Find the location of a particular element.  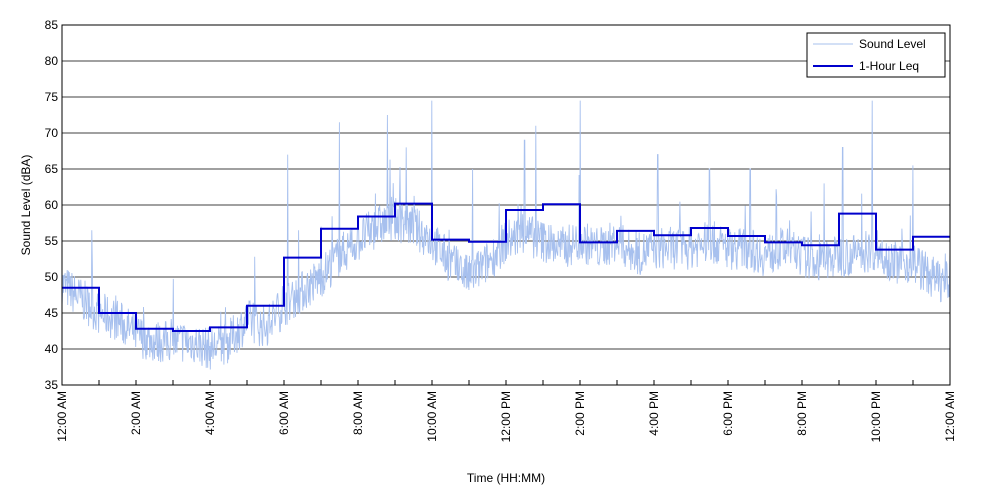

y-tick-label-70: 70 is located at coordinates (52, 133).